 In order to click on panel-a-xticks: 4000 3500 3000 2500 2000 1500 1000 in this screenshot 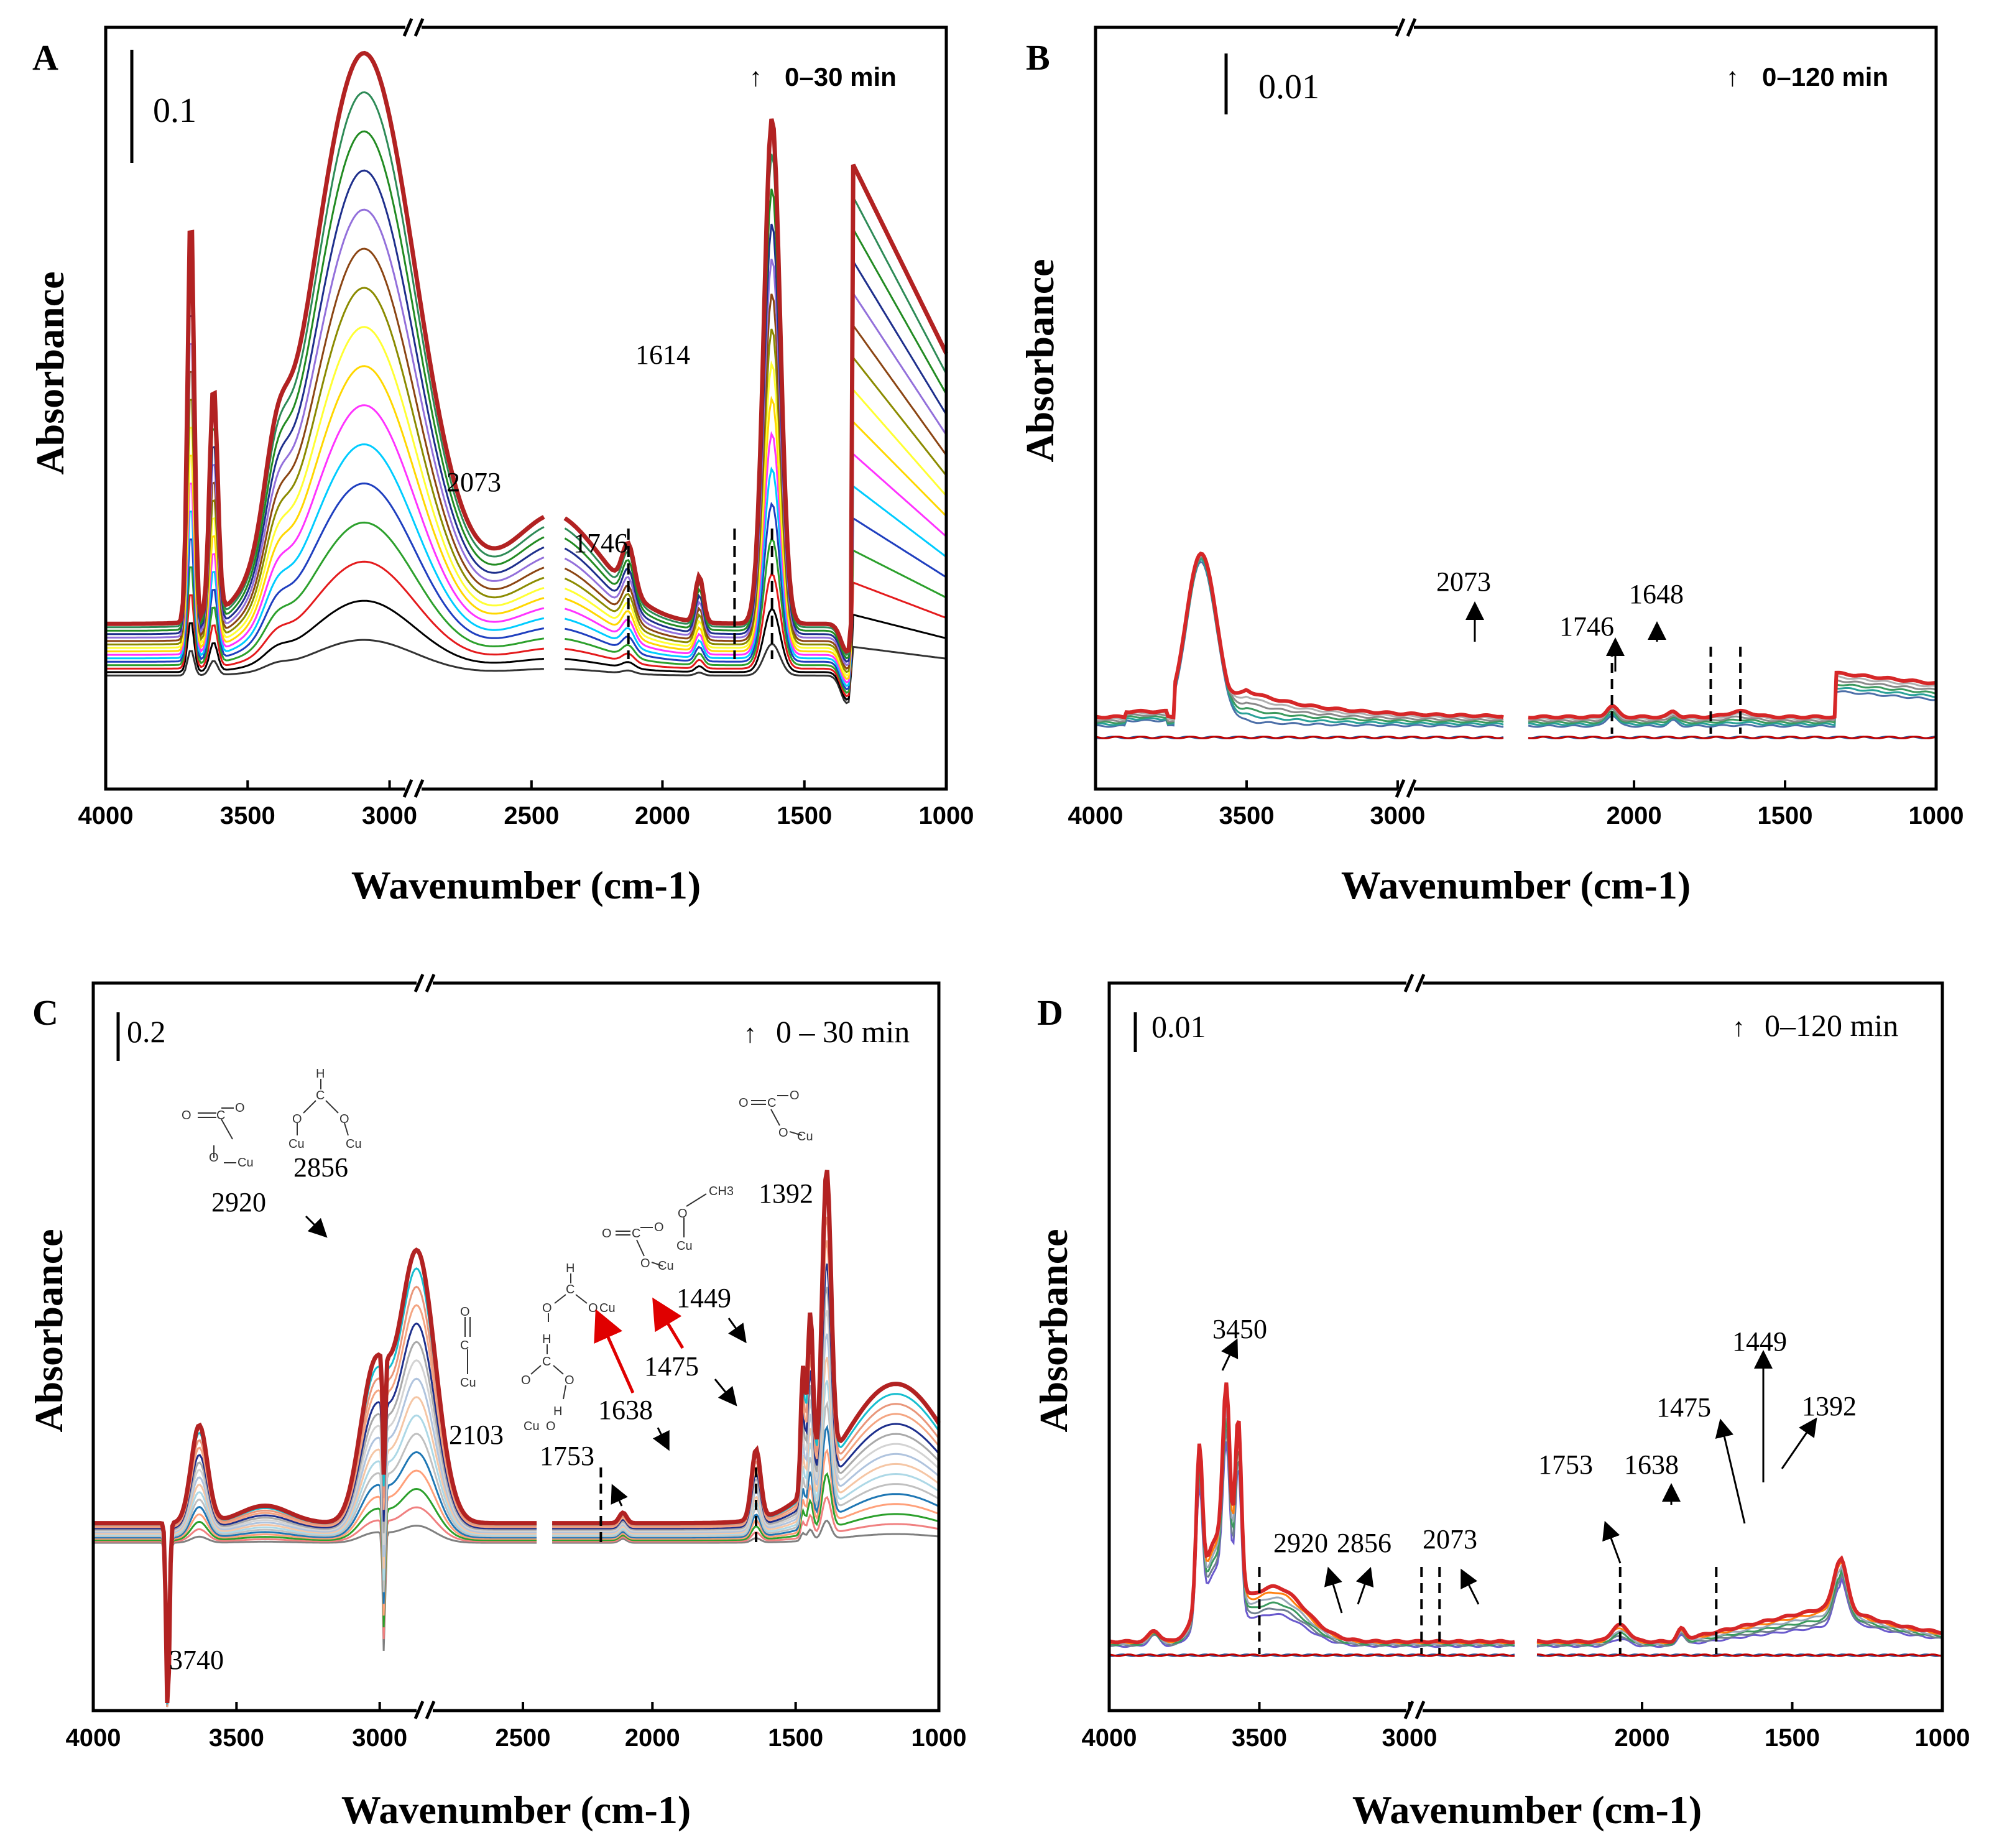, I will do `click(526, 804)`.